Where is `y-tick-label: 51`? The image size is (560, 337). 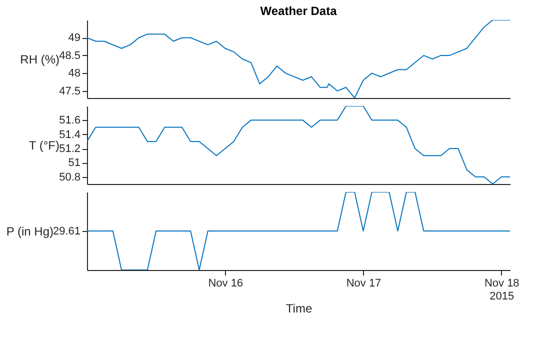
y-tick-label: 51 is located at coordinates (74, 163).